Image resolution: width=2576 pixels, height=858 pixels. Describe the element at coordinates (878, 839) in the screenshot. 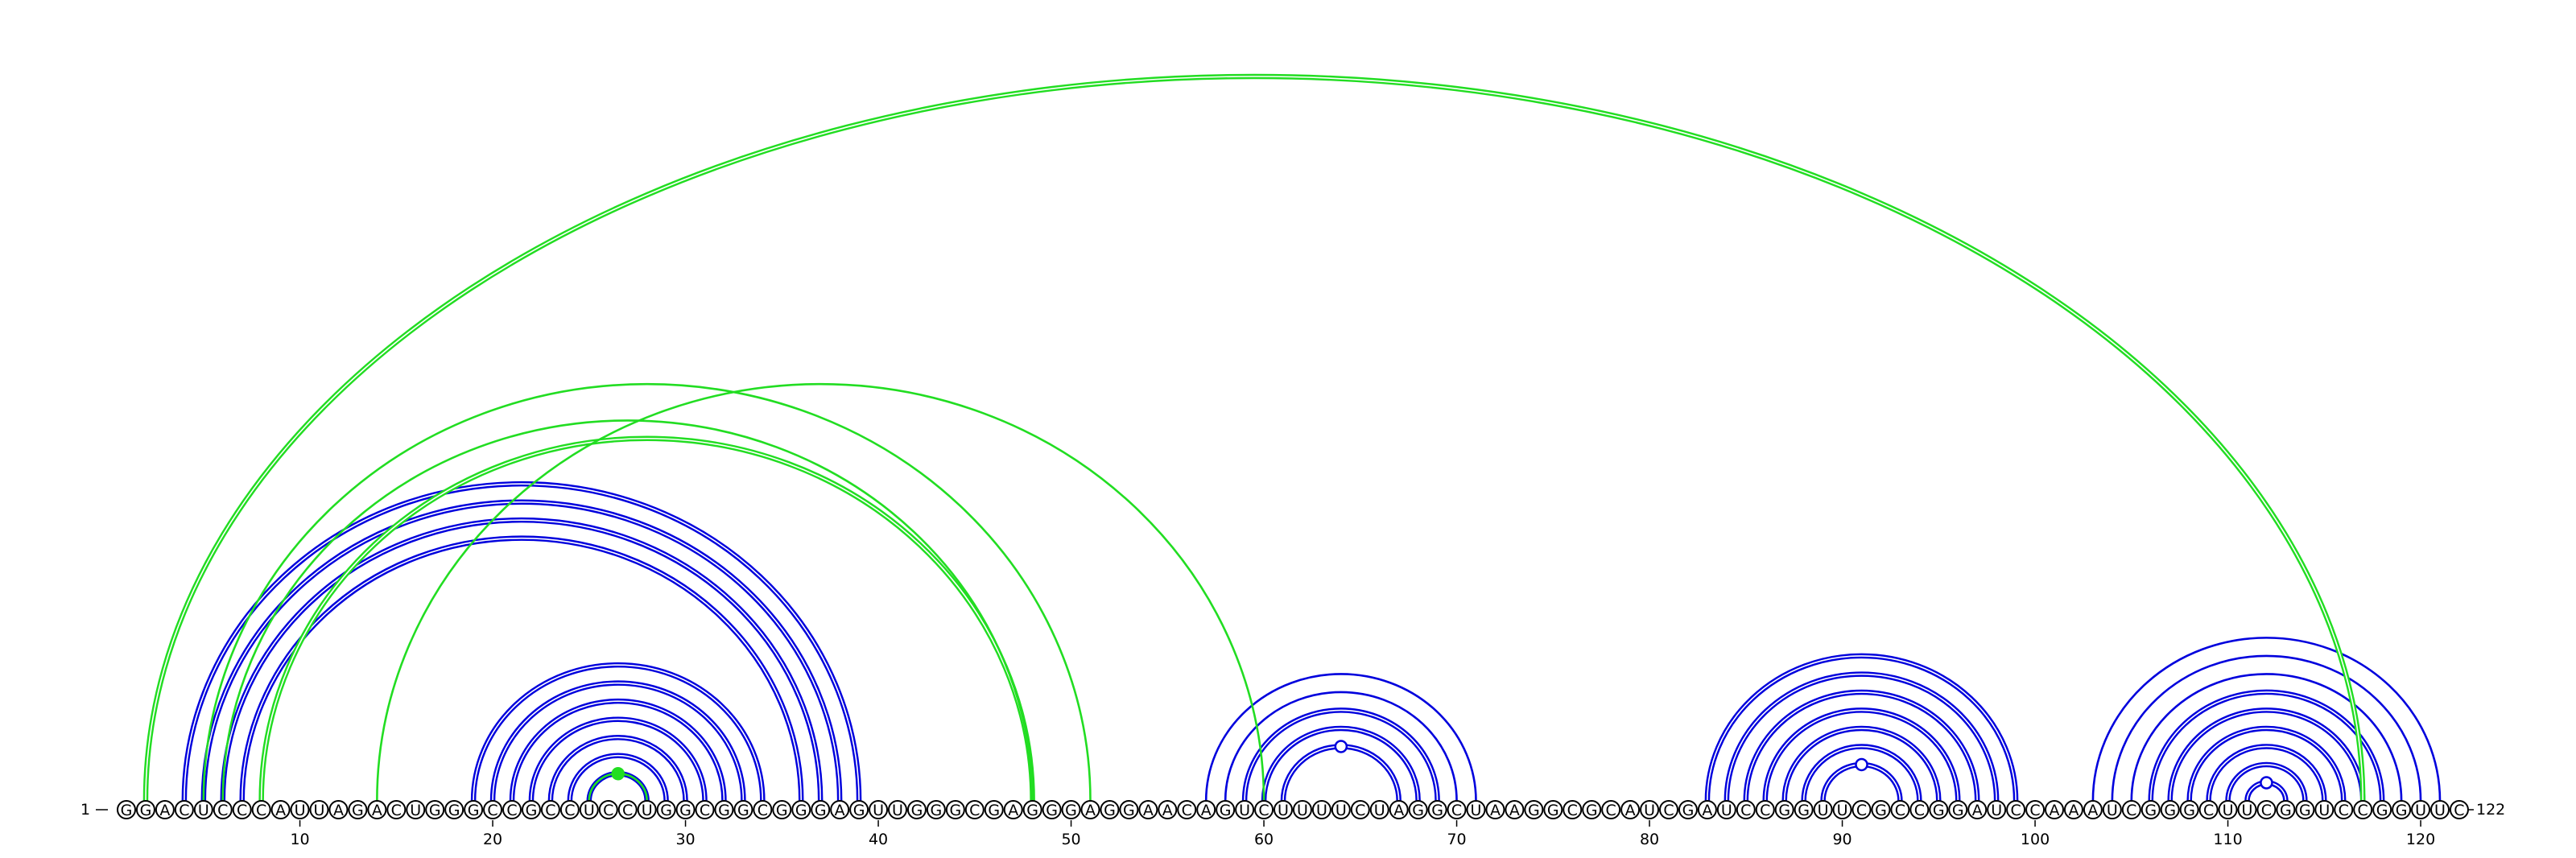

I see `tick-label: 40` at that location.